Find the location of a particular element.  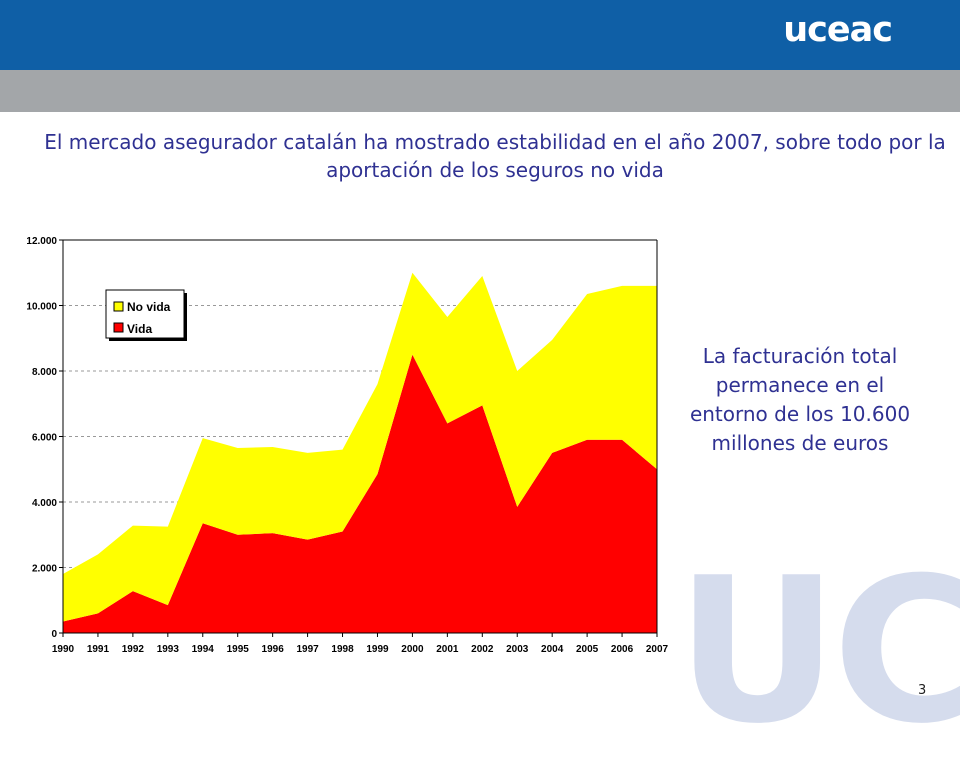

chart-legend: No vida Vida is located at coordinates (146, 315).